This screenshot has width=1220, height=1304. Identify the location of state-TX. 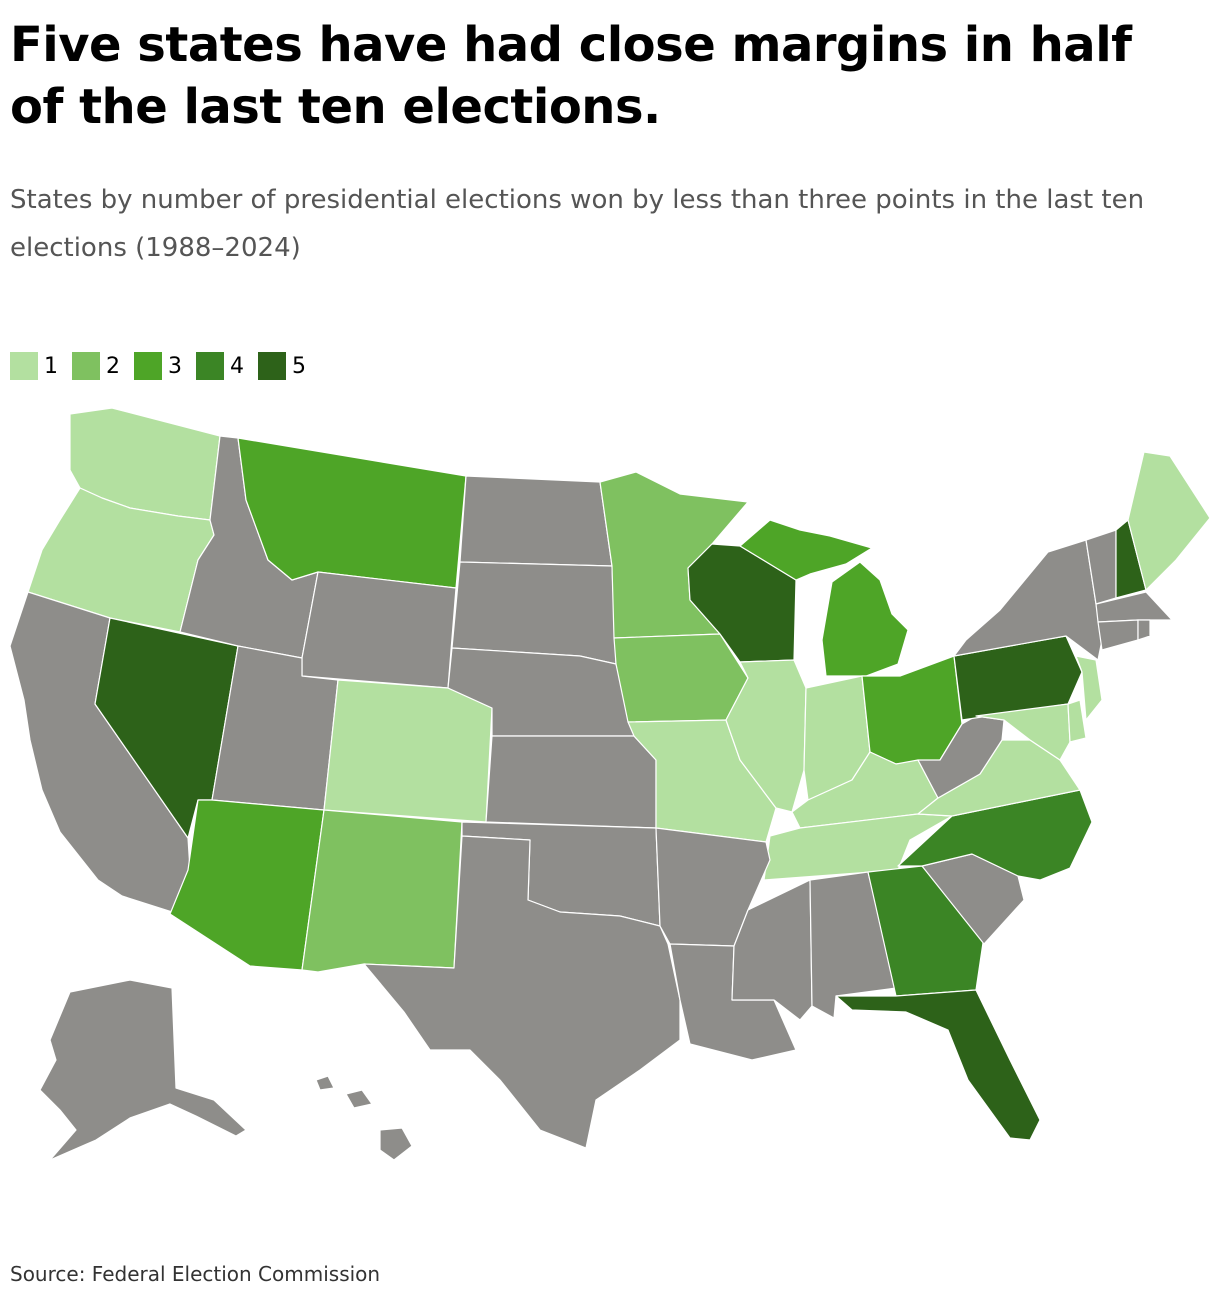
(522, 992).